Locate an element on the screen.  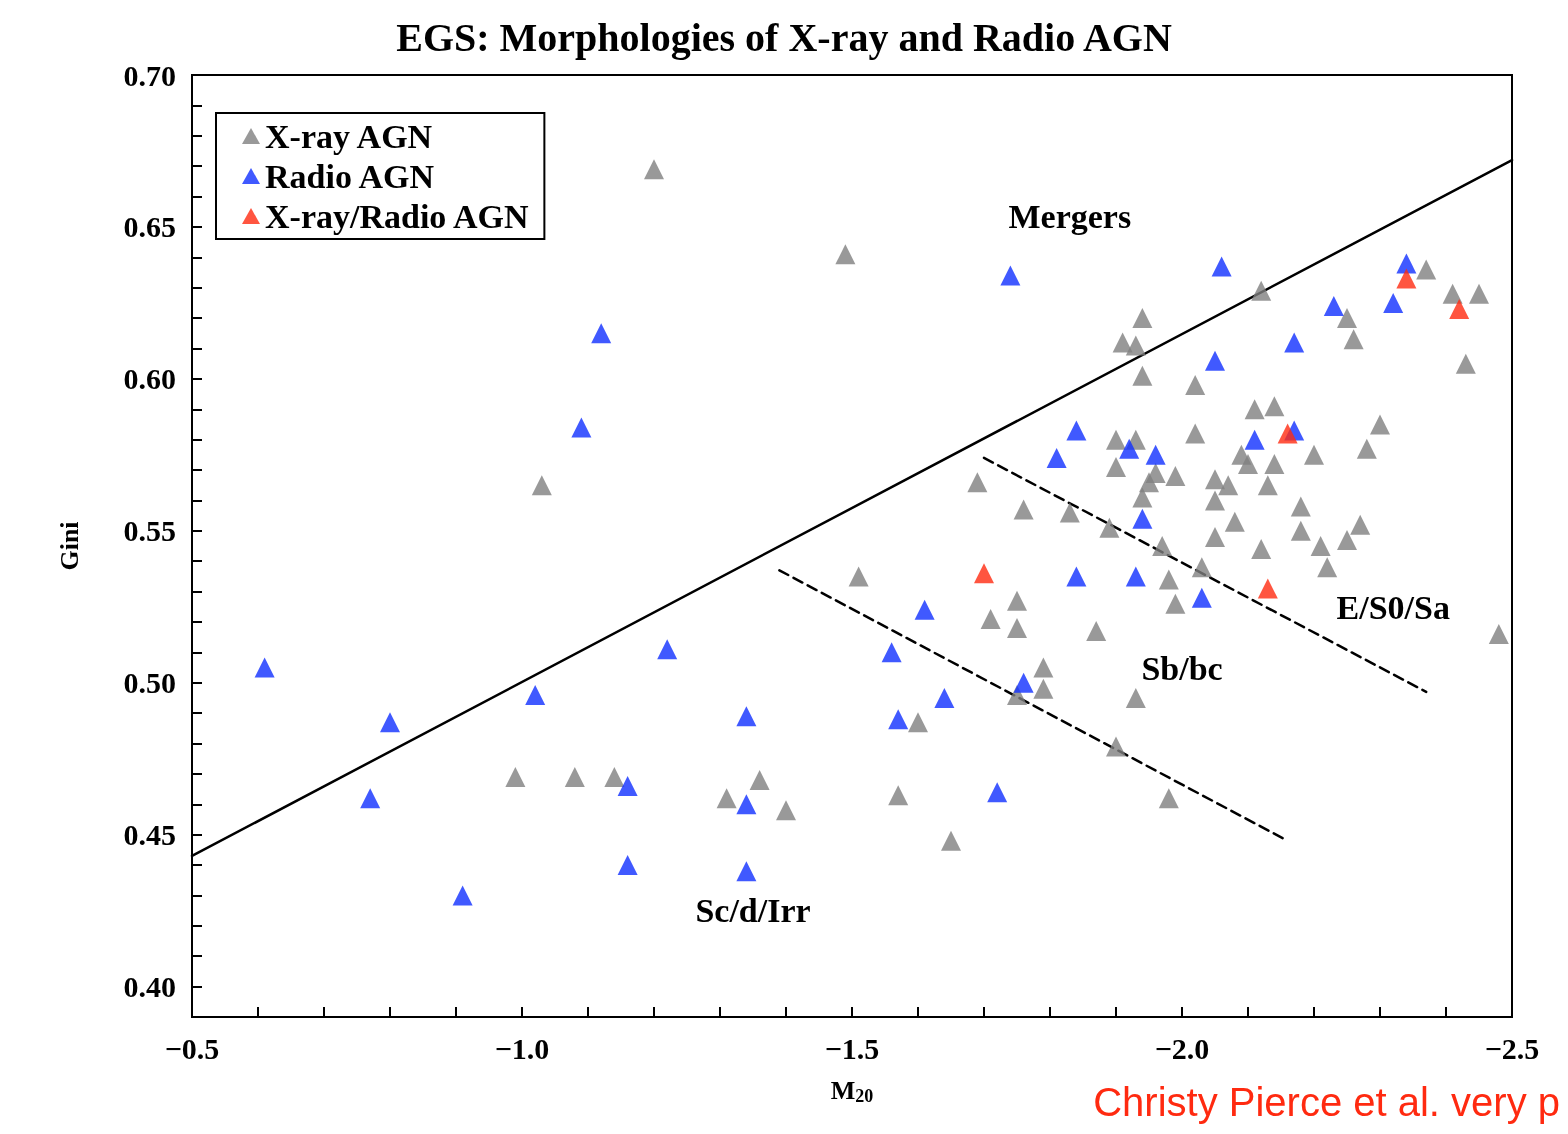
x-tick-label: −2.0 is located at coordinates (1182, 1048).